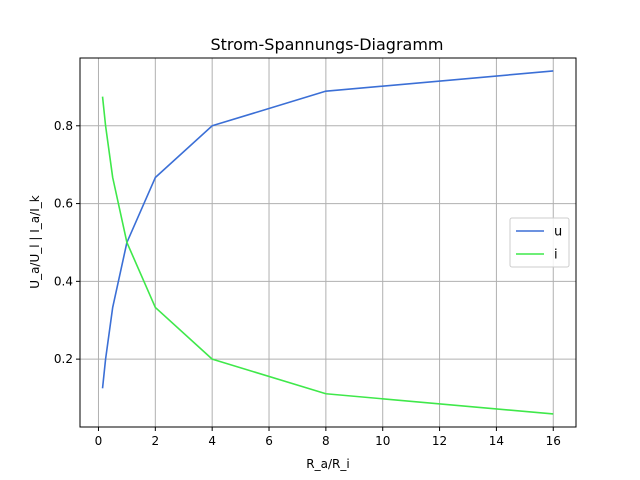  What do you see at coordinates (439, 441) in the screenshot?
I see `x-tick-label: 12` at bounding box center [439, 441].